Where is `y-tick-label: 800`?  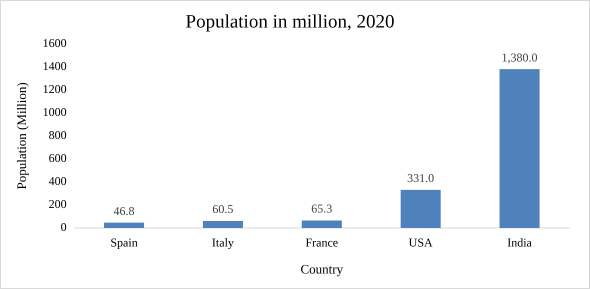 y-tick-label: 800 is located at coordinates (57, 135).